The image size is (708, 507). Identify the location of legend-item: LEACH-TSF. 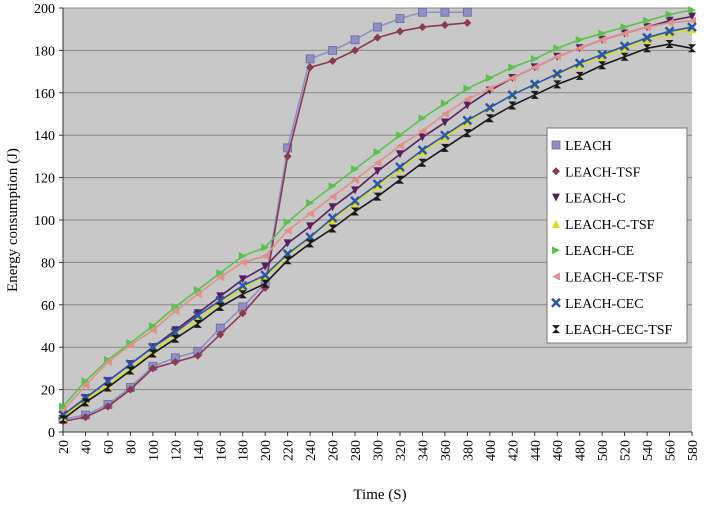
(596, 172).